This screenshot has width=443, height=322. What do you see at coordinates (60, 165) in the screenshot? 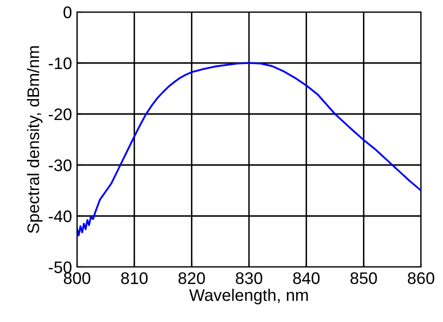
I see `y-tick-label: -30` at bounding box center [60, 165].